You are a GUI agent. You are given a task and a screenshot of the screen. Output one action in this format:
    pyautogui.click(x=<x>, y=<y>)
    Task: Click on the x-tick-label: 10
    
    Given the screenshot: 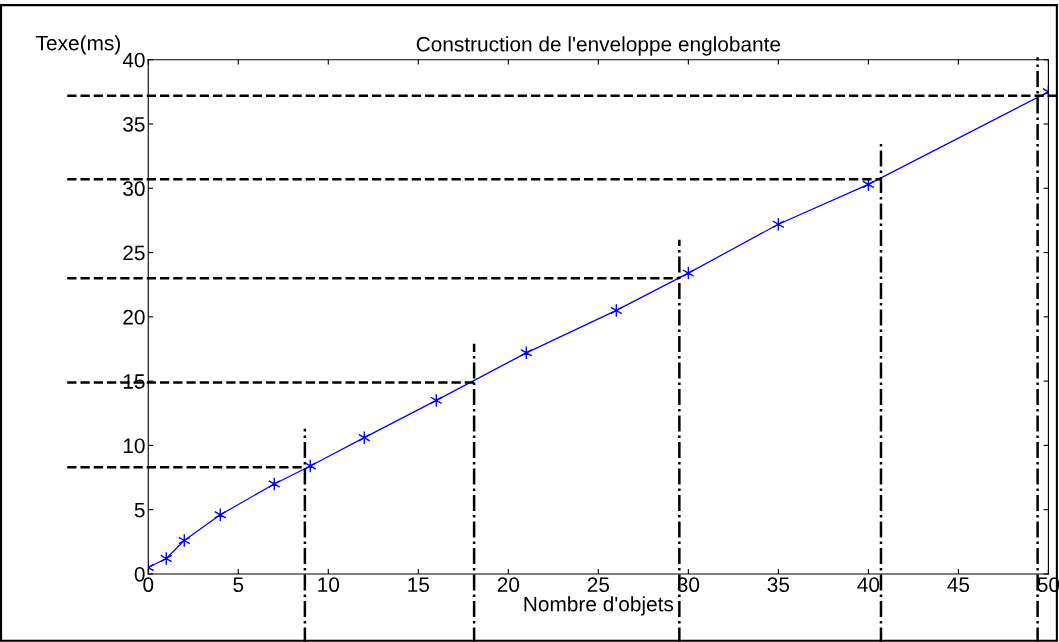 What is the action you would take?
    pyautogui.click(x=329, y=585)
    